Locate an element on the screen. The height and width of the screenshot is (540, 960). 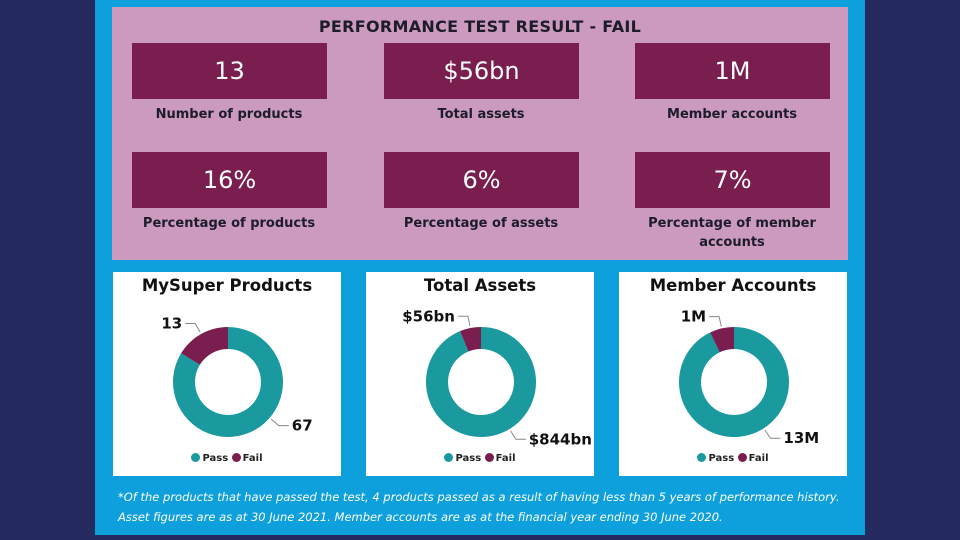
donut-chart: $56bn $844bn is located at coordinates (497, 377).